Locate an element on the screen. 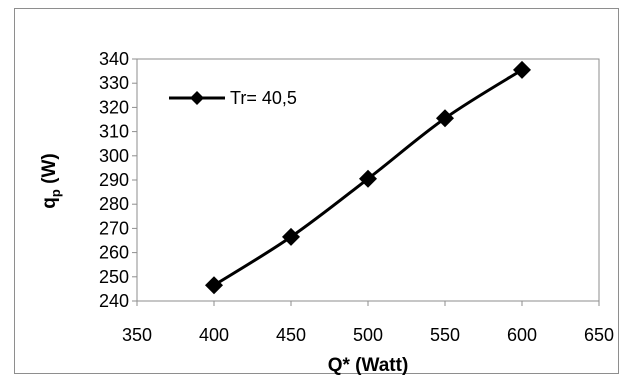 The width and height of the screenshot is (625, 379). y-tick-label: 340 is located at coordinates (114, 59).